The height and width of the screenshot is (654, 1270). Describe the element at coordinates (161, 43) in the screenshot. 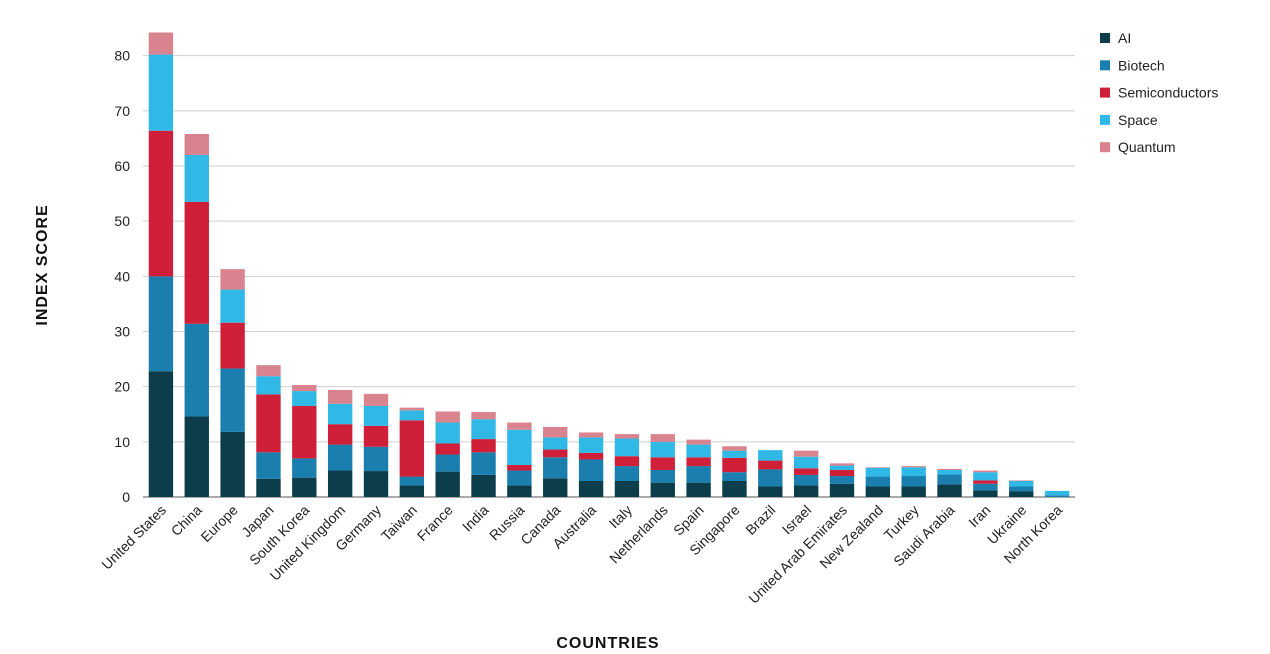

I see `bar-united-states-quantum` at that location.